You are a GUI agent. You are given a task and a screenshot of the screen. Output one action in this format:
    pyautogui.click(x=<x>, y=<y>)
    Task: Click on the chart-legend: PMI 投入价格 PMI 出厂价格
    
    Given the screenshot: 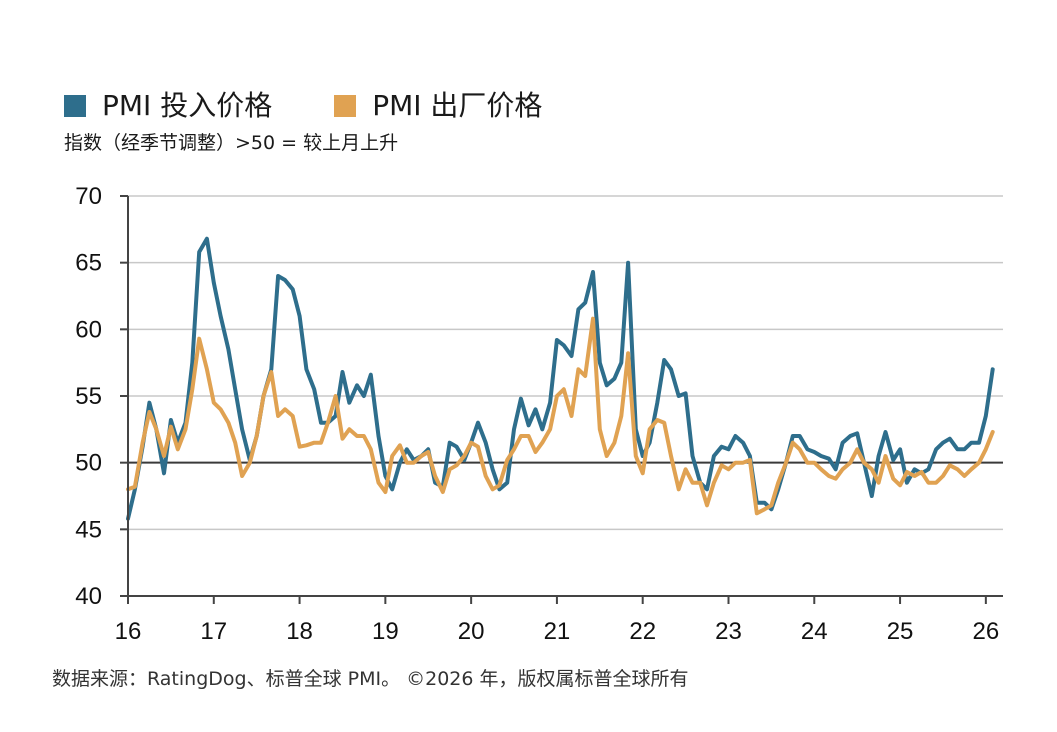 What is the action you would take?
    pyautogui.click(x=334, y=106)
    